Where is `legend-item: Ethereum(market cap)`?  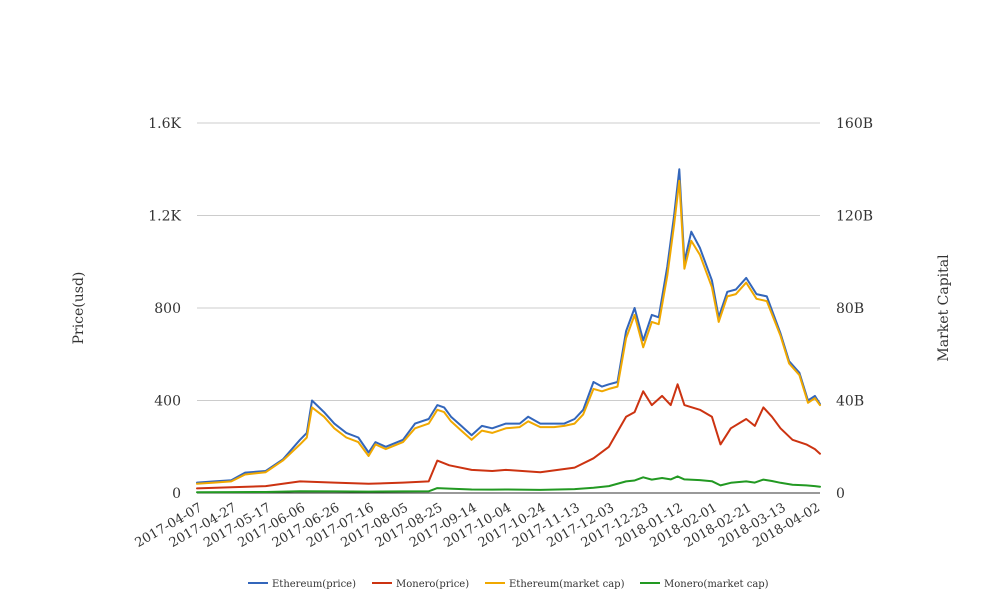
legend-item: Ethereum(market cap) is located at coordinates (555, 584).